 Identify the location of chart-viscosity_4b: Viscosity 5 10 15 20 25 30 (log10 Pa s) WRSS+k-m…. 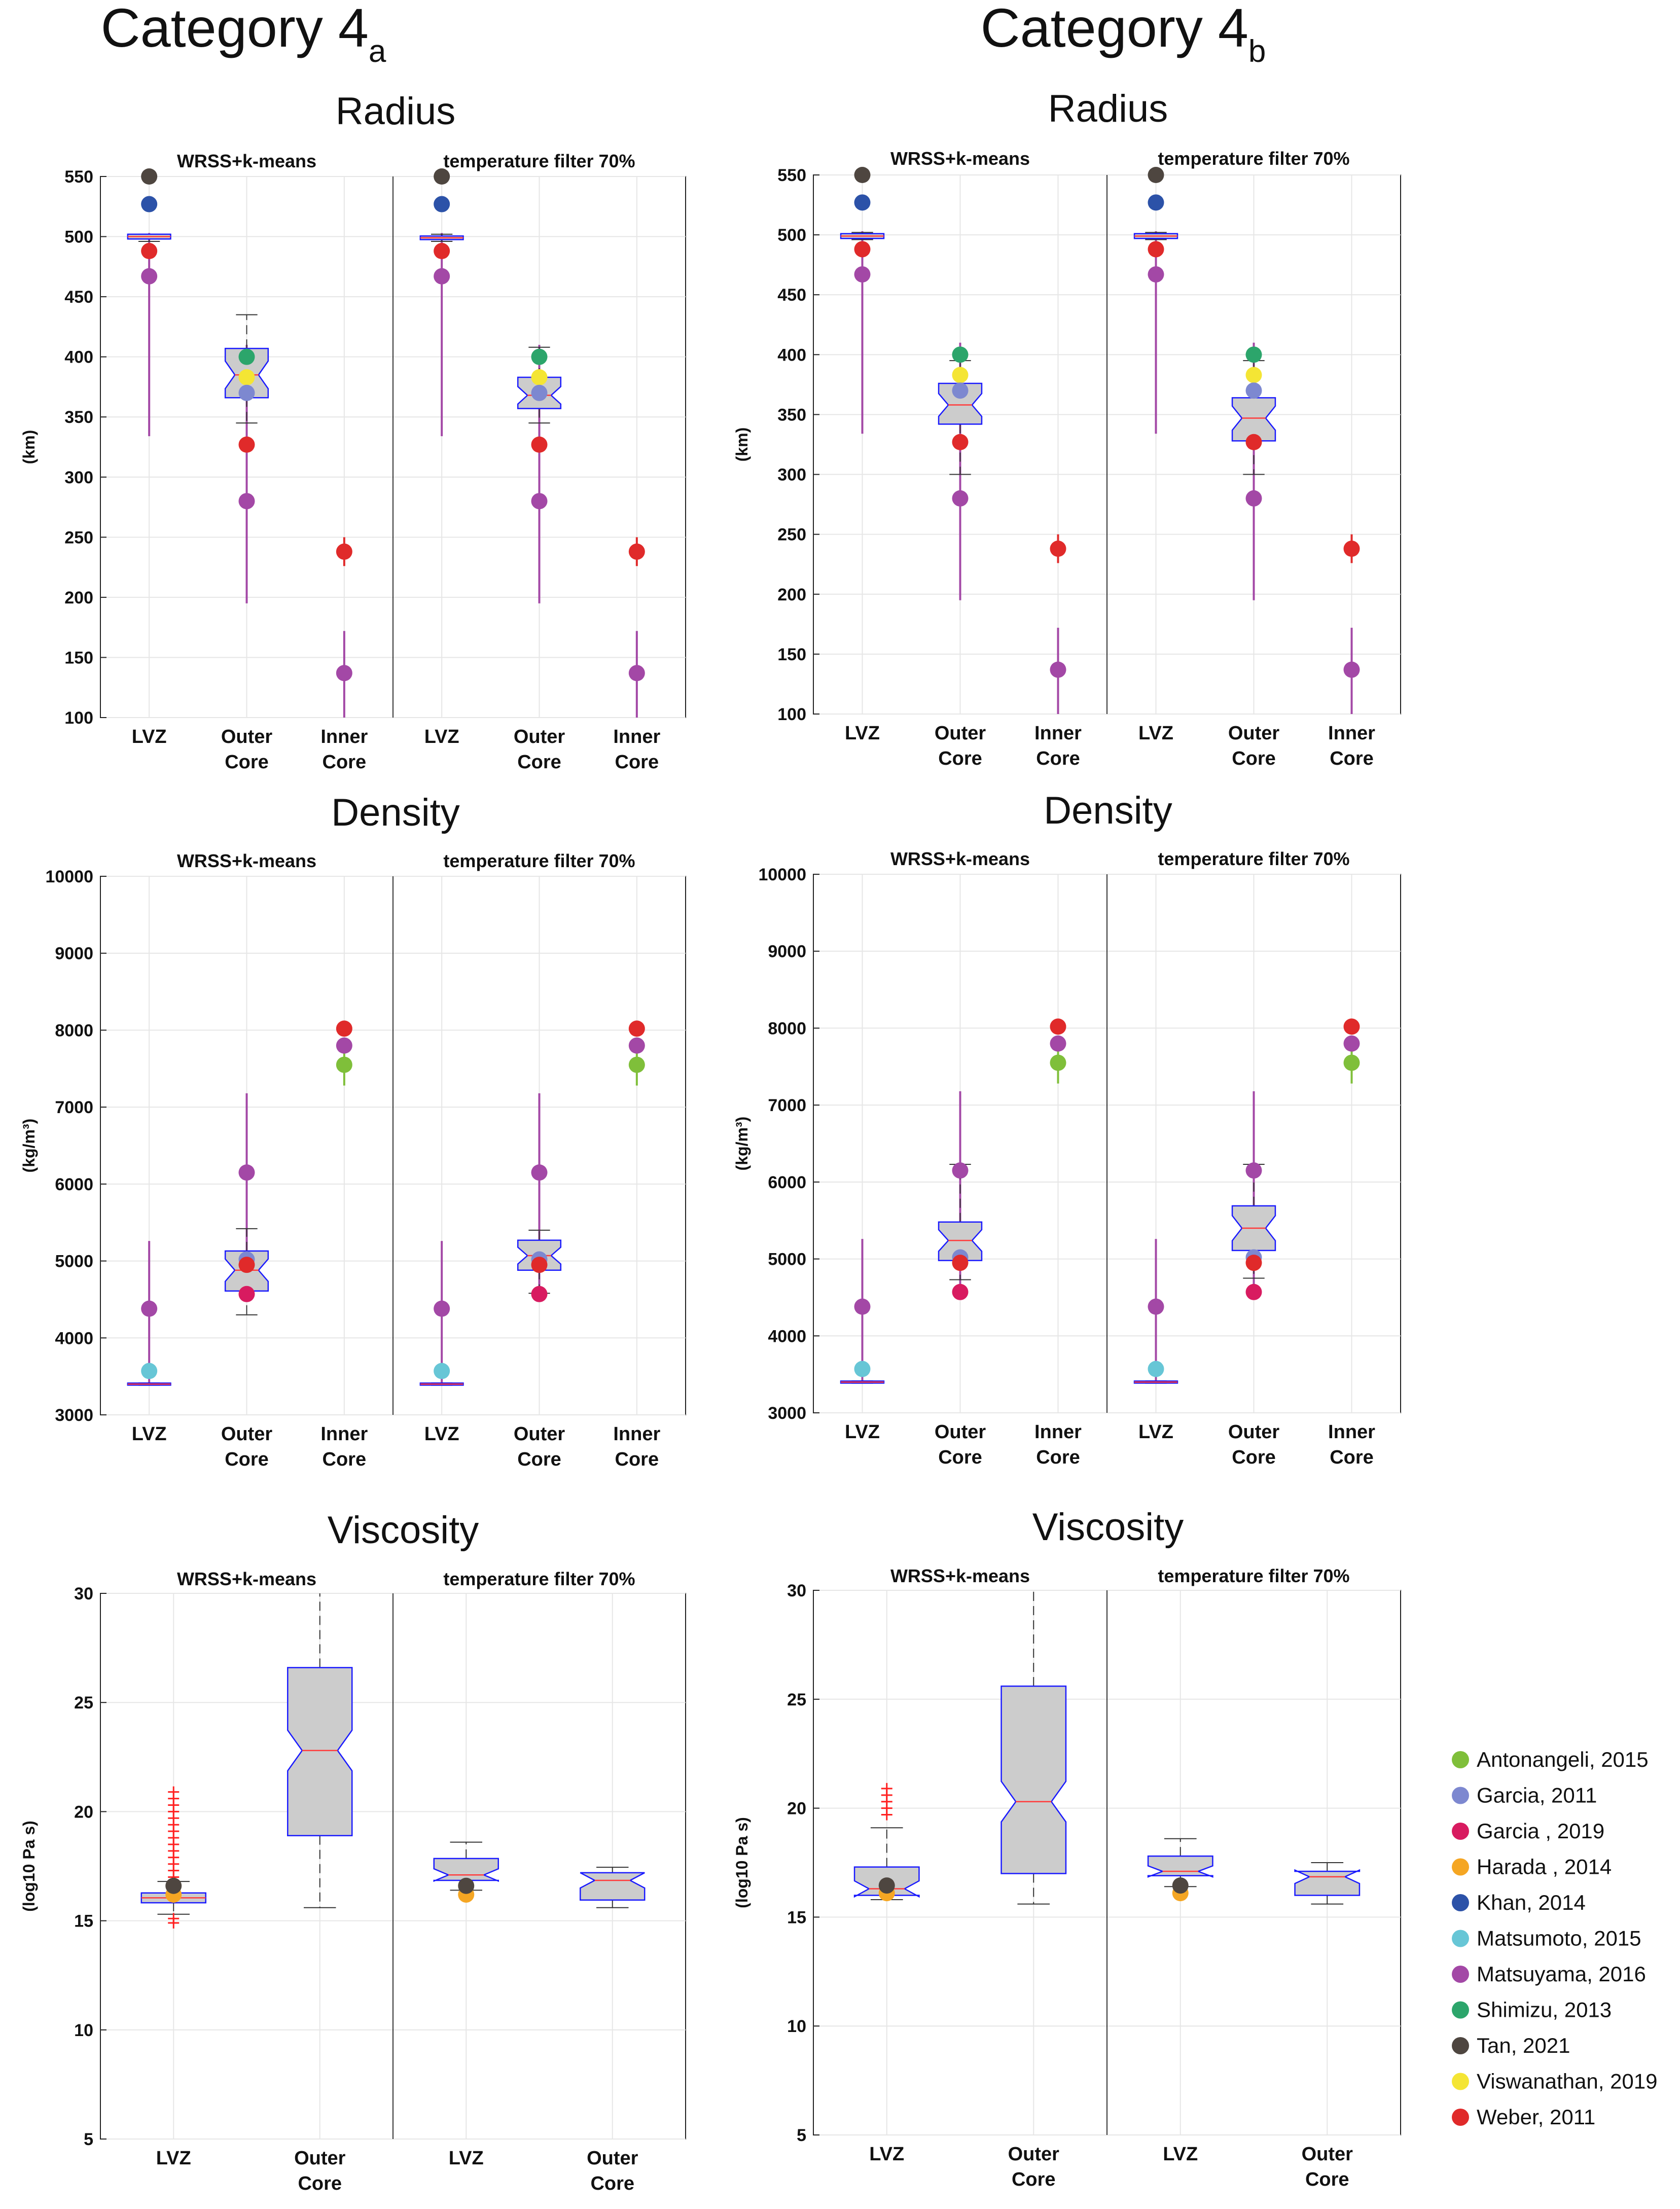
(1067, 1848).